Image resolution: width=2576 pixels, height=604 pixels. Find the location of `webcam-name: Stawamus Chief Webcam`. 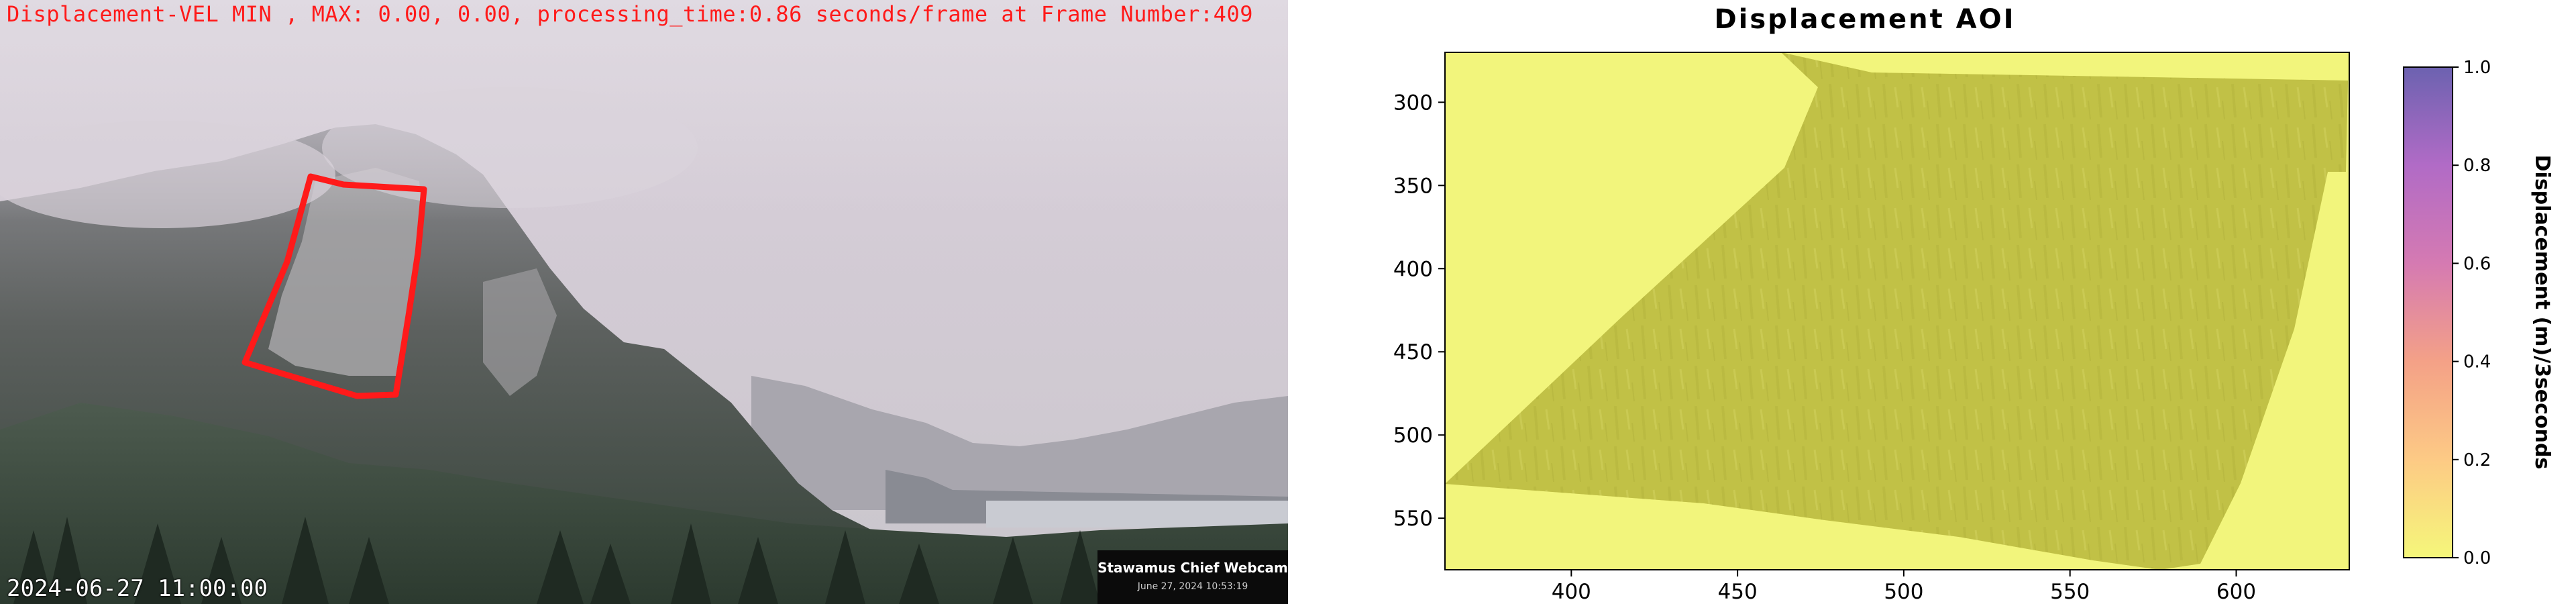

webcam-name: Stawamus Chief Webcam is located at coordinates (1192, 568).